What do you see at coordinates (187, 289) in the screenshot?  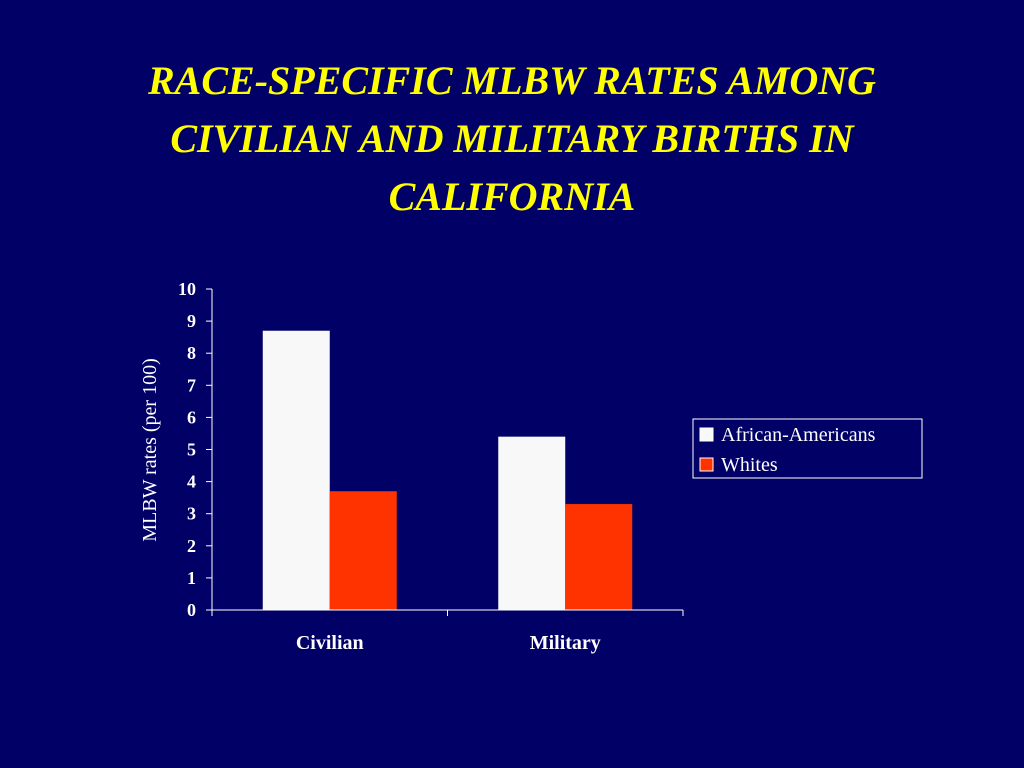 I see `y-tick-label: 10` at bounding box center [187, 289].